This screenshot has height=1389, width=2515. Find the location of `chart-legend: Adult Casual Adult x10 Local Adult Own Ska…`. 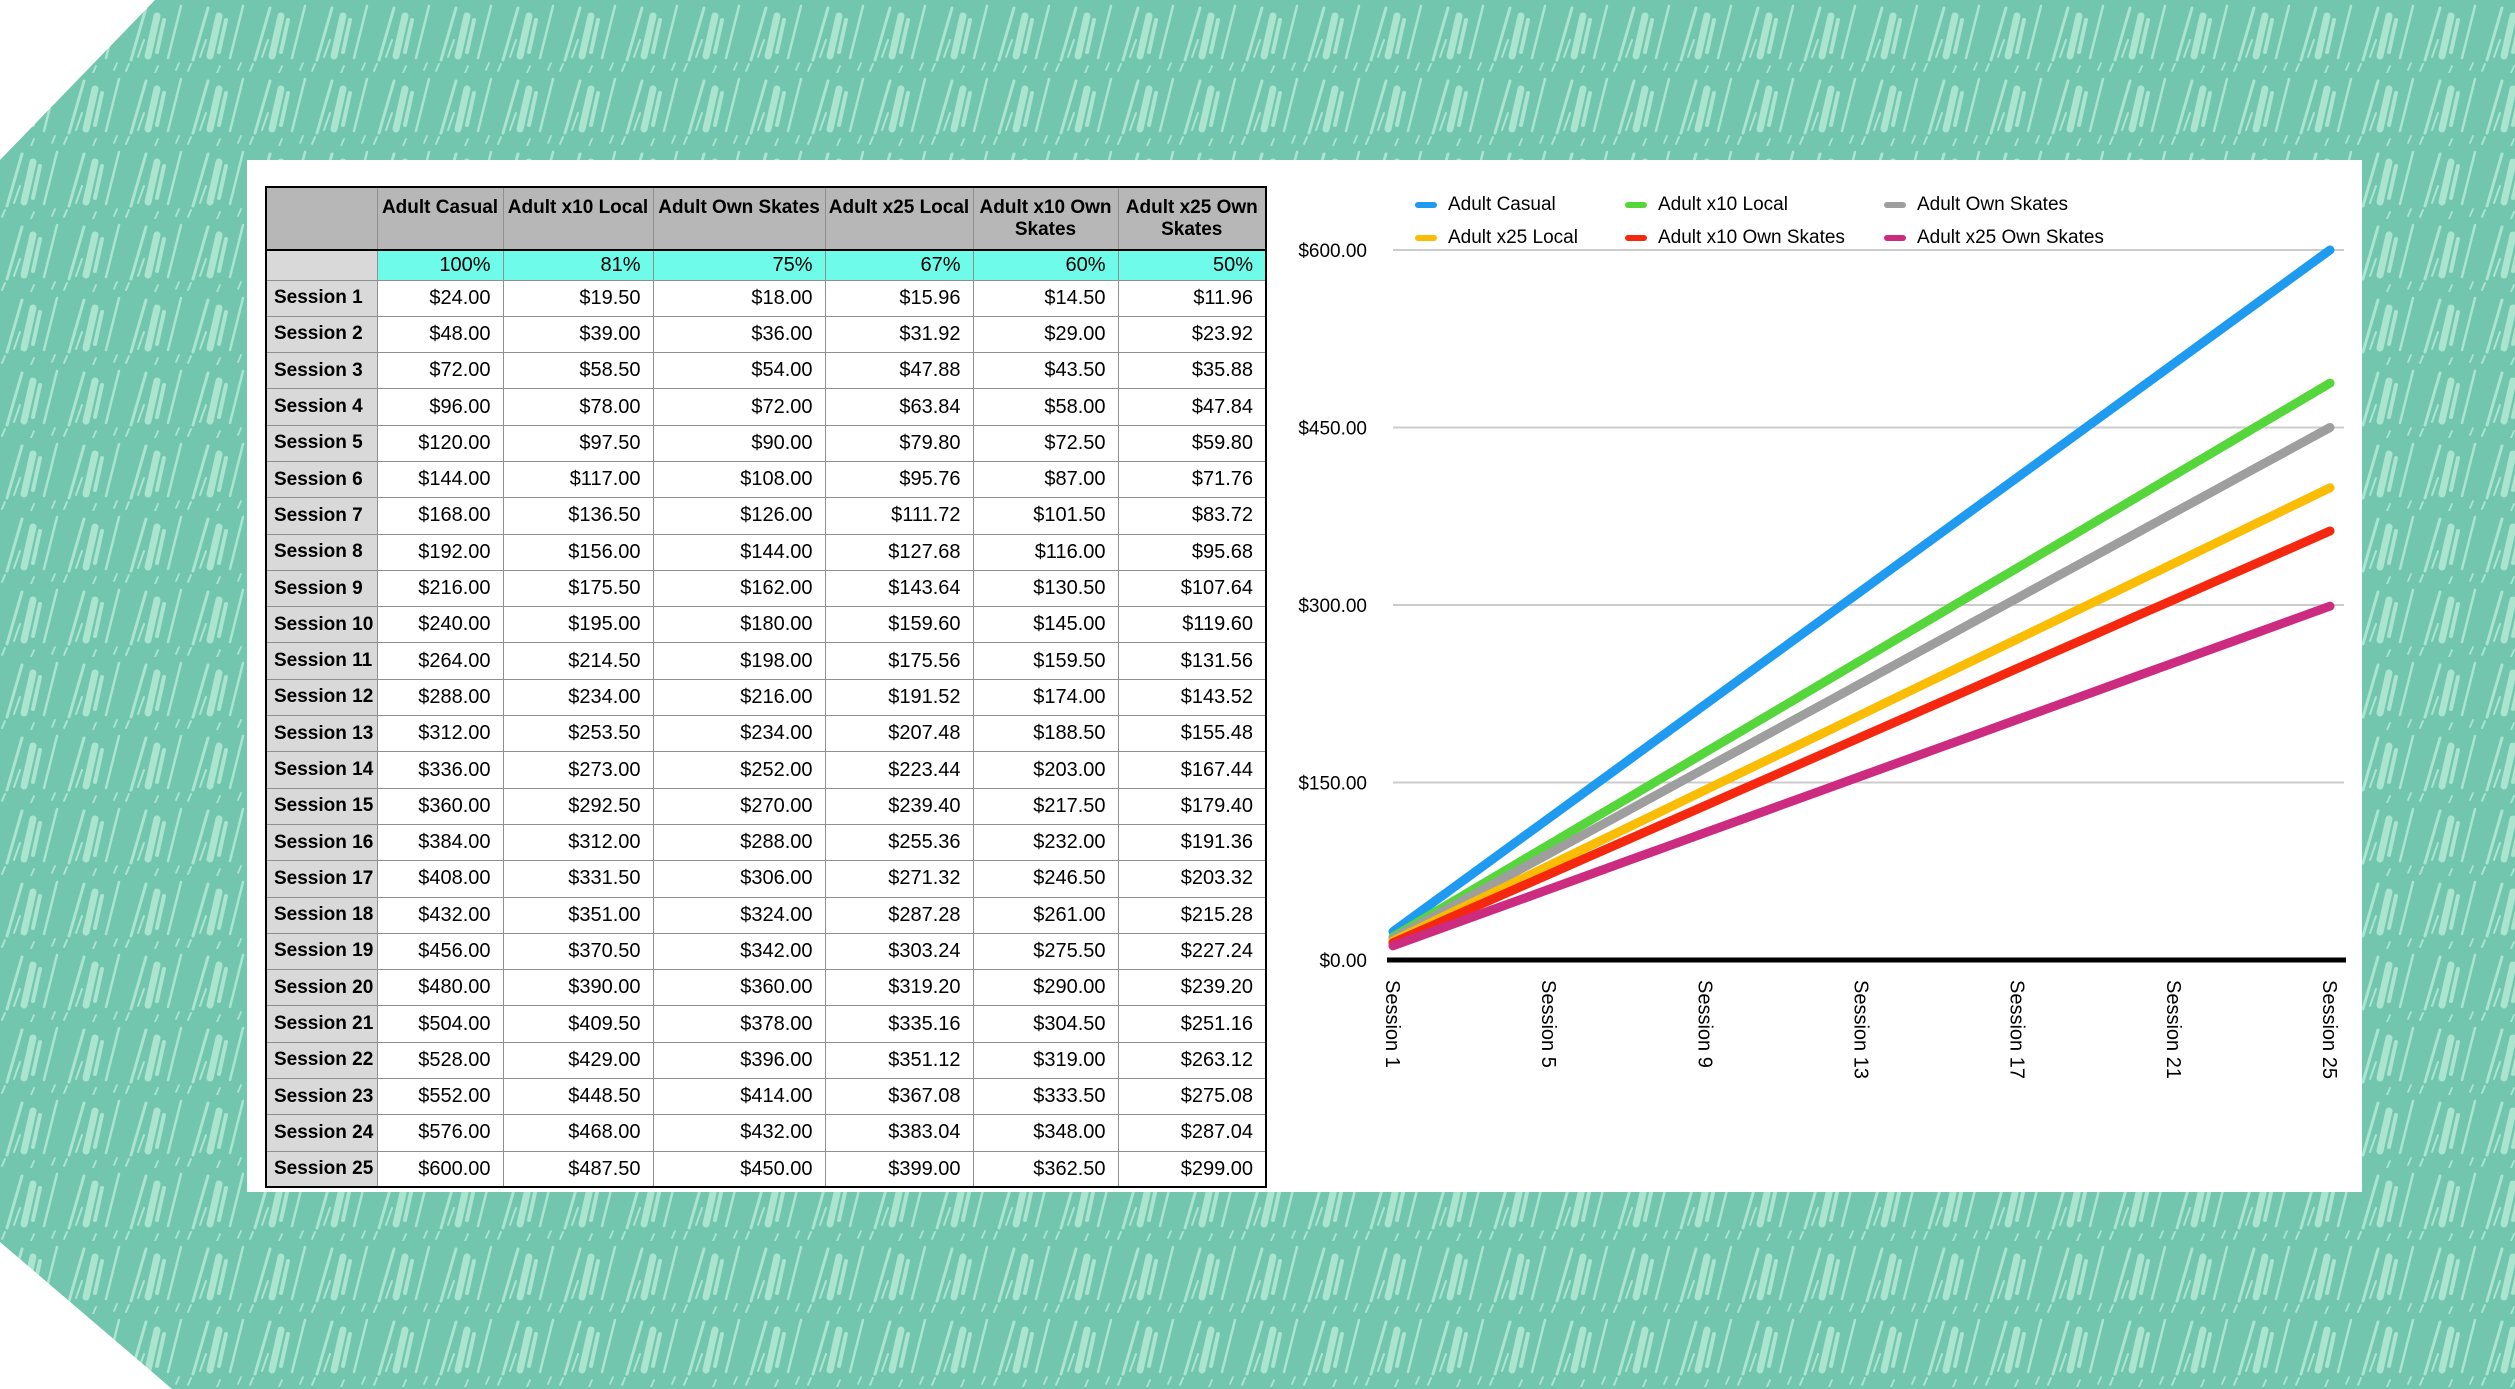

chart-legend: Adult Casual Adult x10 Local Adult Own Ska… is located at coordinates (1759, 221).